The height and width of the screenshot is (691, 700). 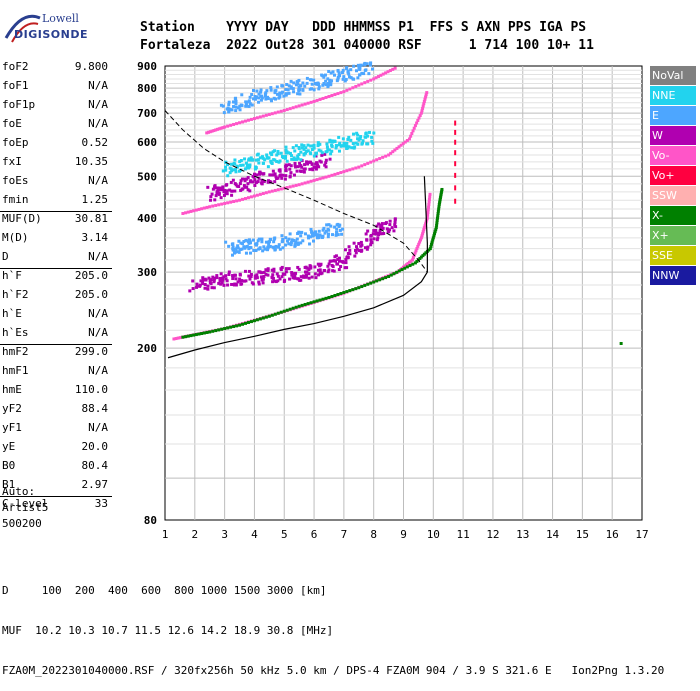 I want to click on logo-swoosh-icon, so click(x=22, y=28).